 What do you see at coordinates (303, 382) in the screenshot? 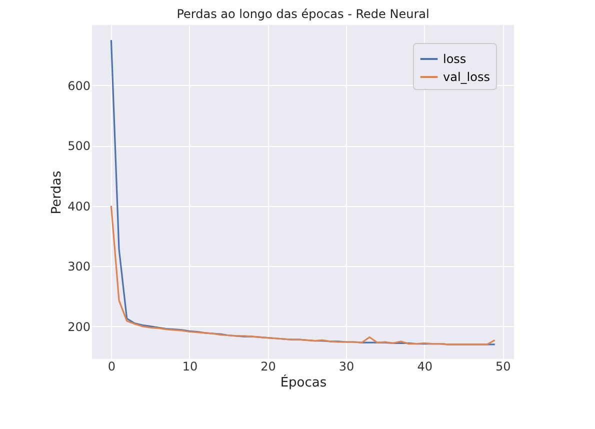
I see `x-axis-title: Épocas` at bounding box center [303, 382].